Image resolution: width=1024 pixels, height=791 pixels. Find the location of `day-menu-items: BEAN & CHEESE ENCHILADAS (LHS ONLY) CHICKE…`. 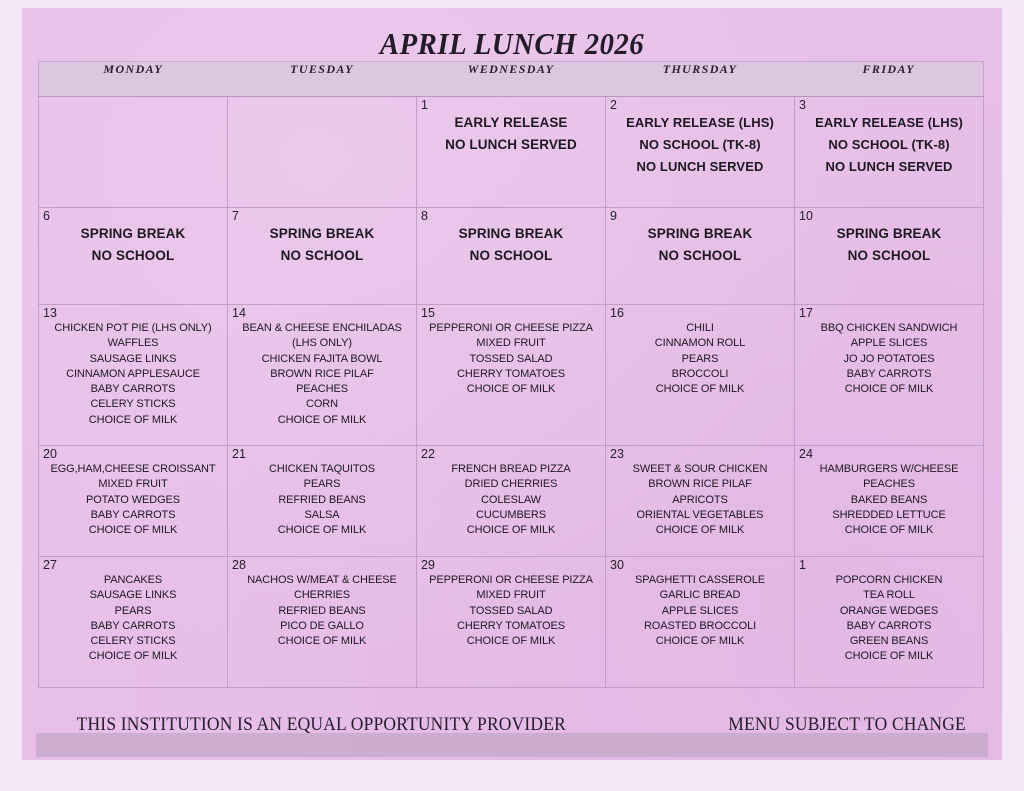

day-menu-items: BEAN & CHEESE ENCHILADAS (LHS ONLY) CHICKE… is located at coordinates (322, 366).